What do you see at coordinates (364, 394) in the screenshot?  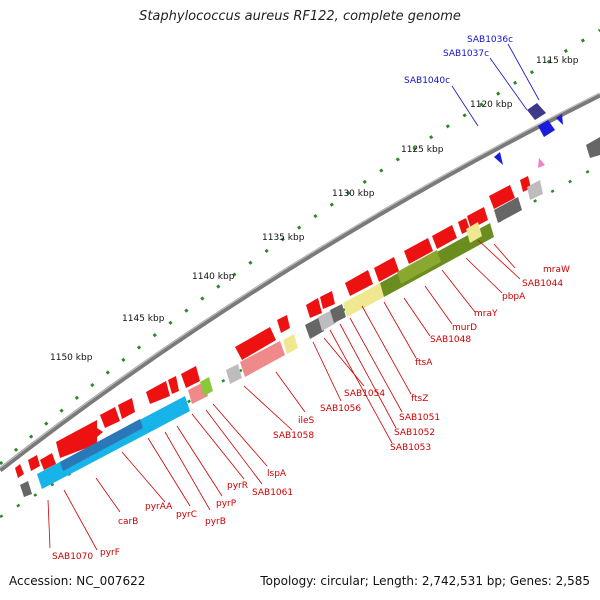 I see `gene-label: SAB1054` at bounding box center [364, 394].